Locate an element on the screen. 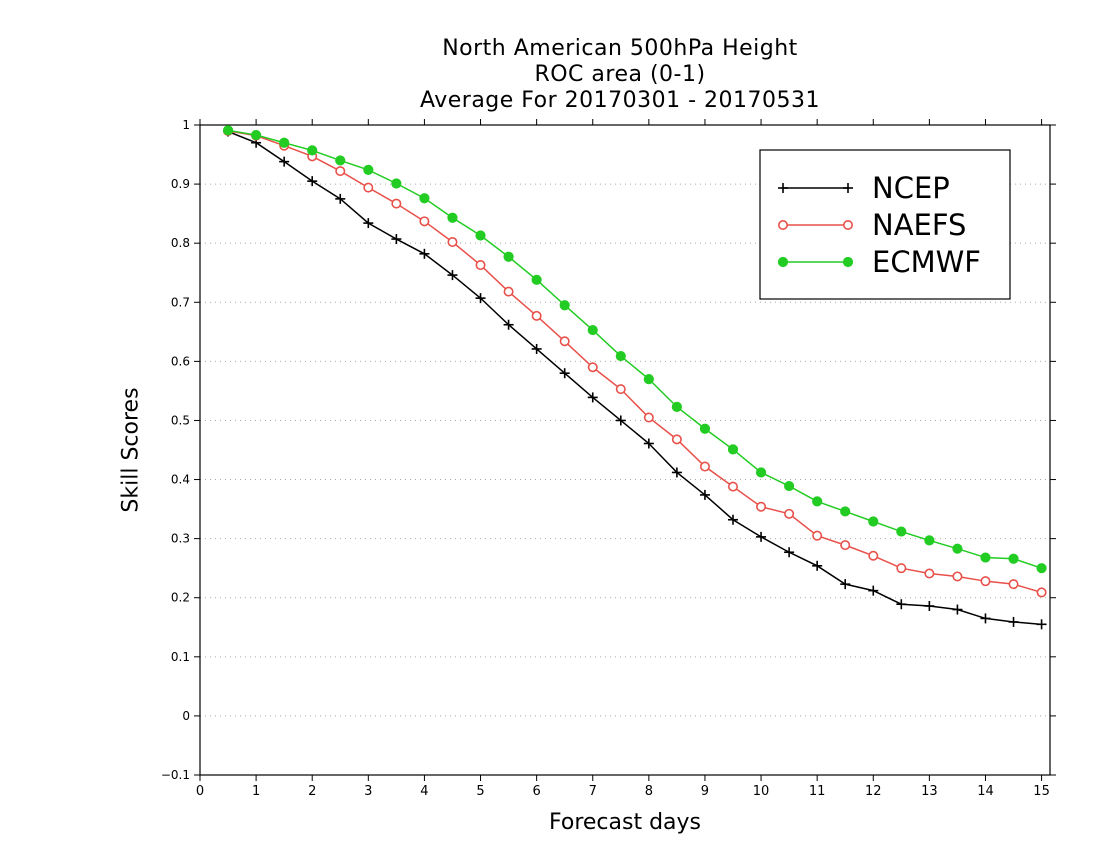 The image size is (1100, 850). x-axis-label: Forecast days is located at coordinates (624, 822).